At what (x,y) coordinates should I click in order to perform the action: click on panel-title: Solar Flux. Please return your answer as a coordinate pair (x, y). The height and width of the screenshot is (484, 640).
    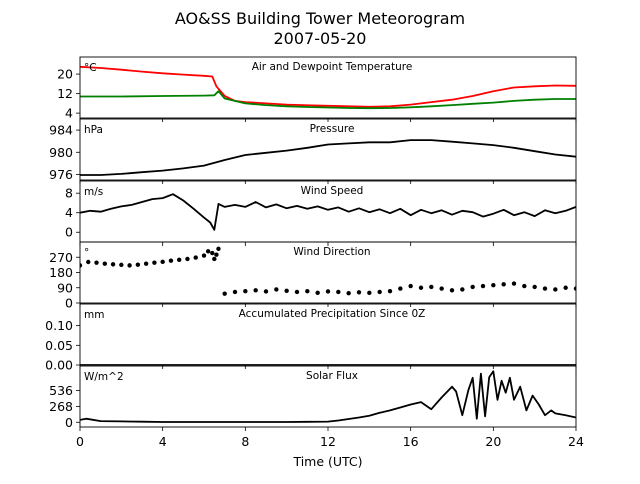
    Looking at the image, I should click on (332, 376).